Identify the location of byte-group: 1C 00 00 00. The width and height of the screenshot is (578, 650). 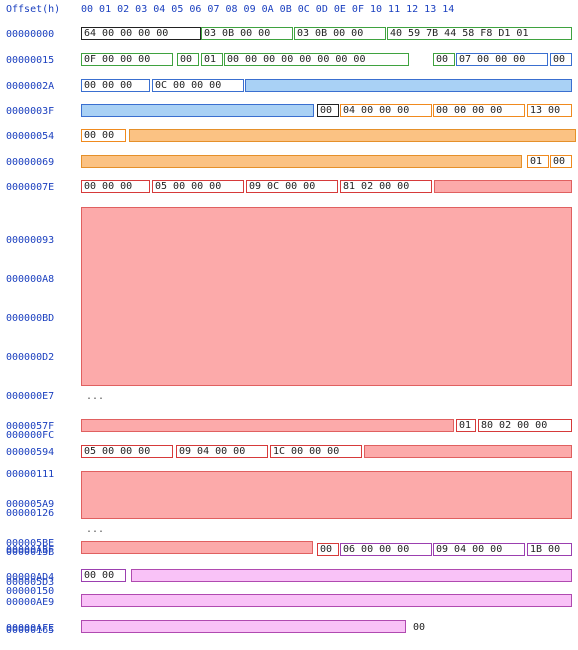
(316, 451).